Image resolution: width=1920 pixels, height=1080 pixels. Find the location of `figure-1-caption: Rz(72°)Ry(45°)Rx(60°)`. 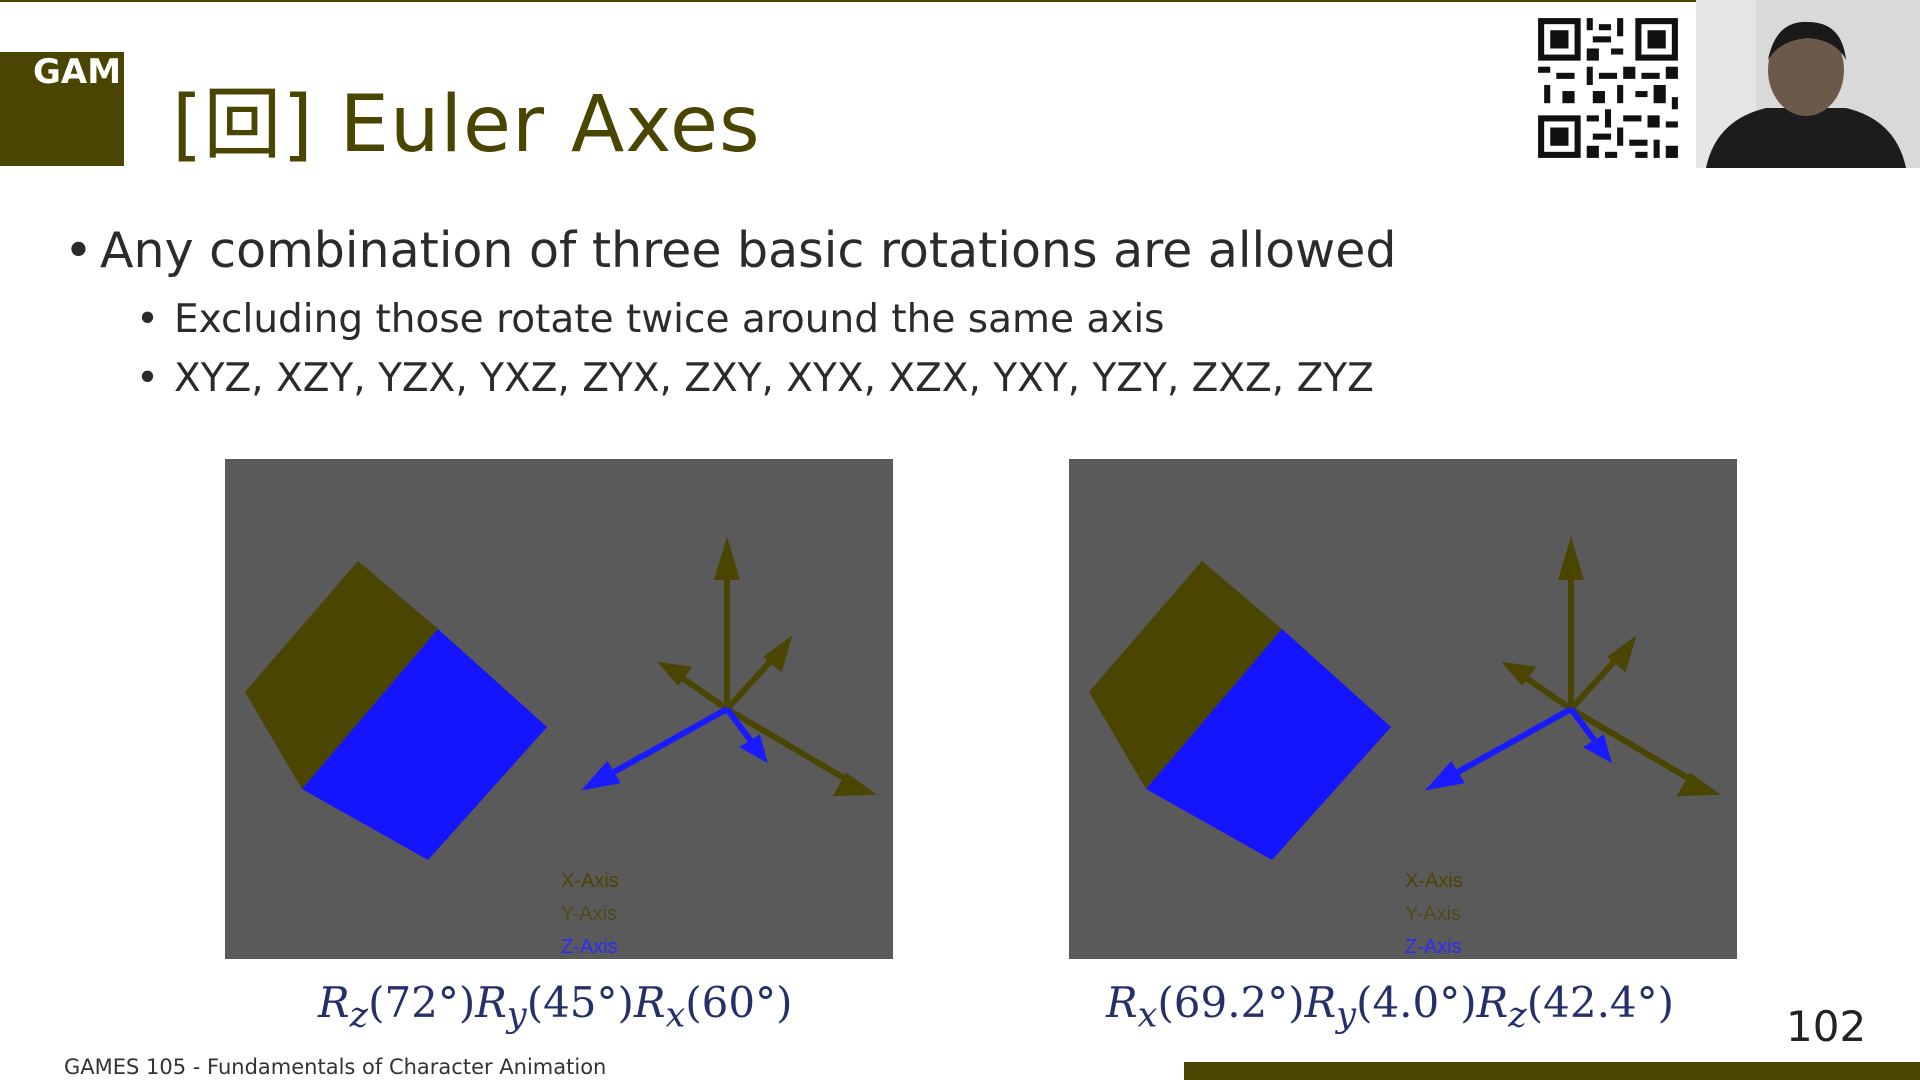

figure-1-caption: Rz(72°)Ry(45°)Rx(60°) is located at coordinates (555, 1007).